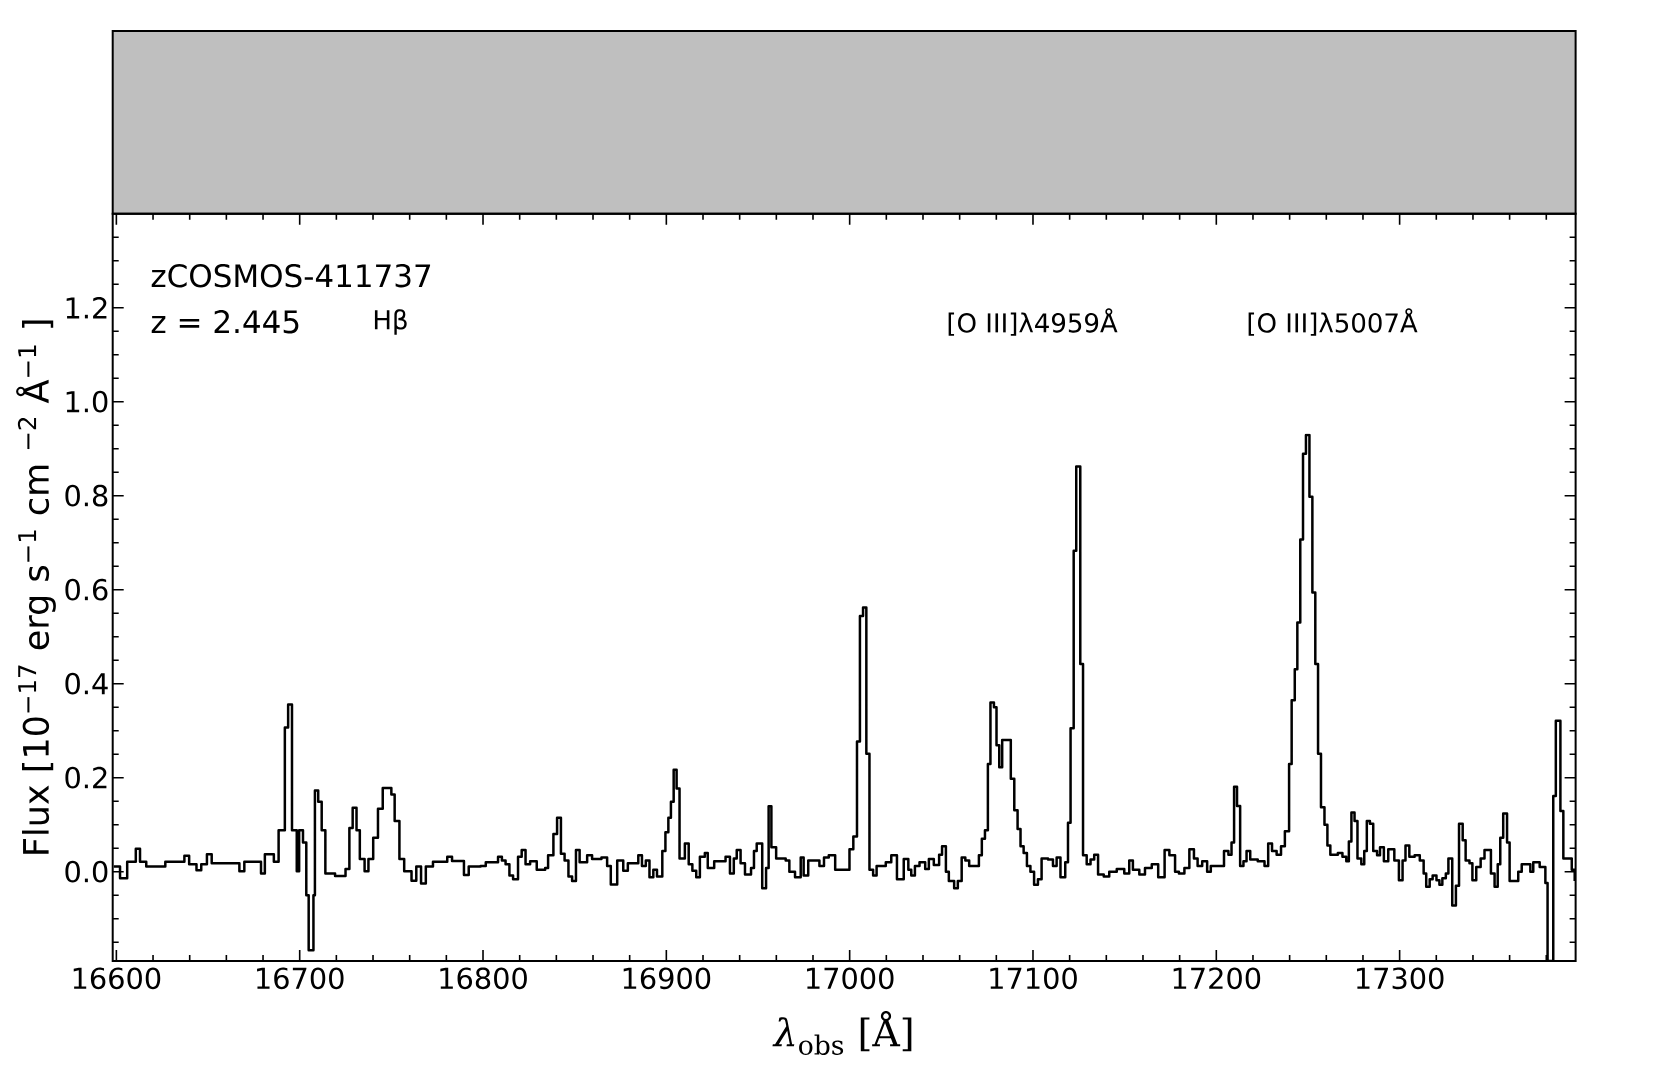  I want to click on y-tick-label: 0.6, so click(86, 589).